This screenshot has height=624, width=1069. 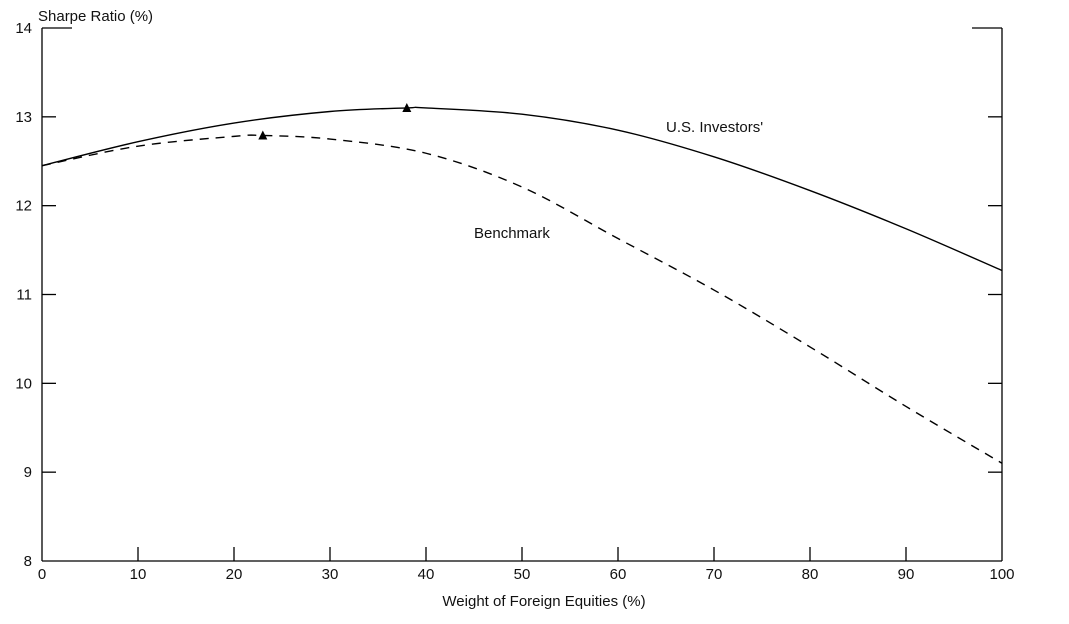 What do you see at coordinates (23, 28) in the screenshot?
I see `y-tick-label: 14` at bounding box center [23, 28].